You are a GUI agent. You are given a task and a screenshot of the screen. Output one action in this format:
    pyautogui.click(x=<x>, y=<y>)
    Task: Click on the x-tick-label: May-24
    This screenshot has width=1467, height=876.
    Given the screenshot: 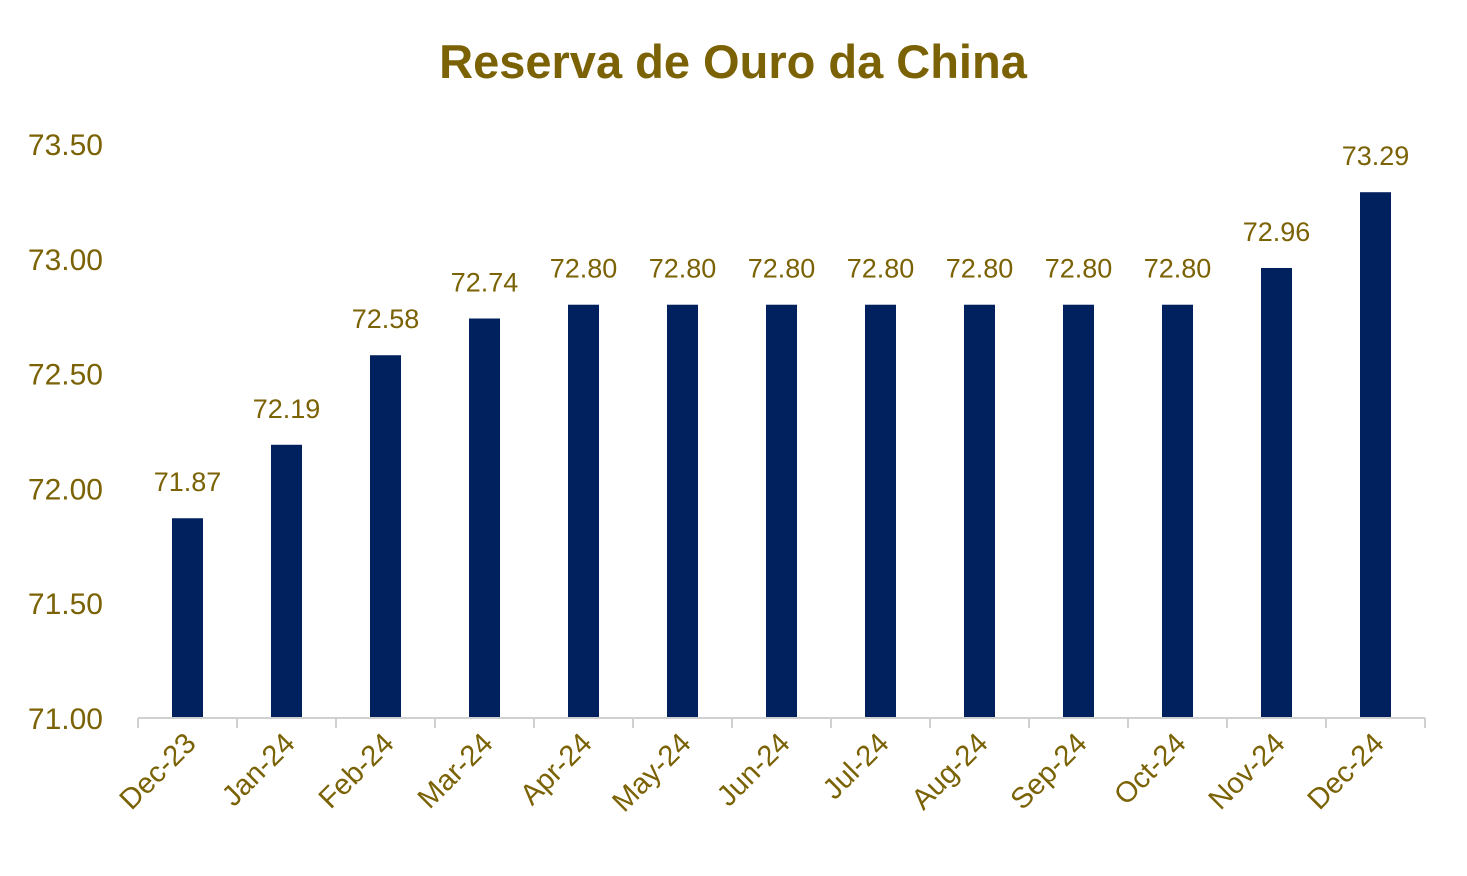 What is the action you would take?
    pyautogui.click(x=651, y=772)
    